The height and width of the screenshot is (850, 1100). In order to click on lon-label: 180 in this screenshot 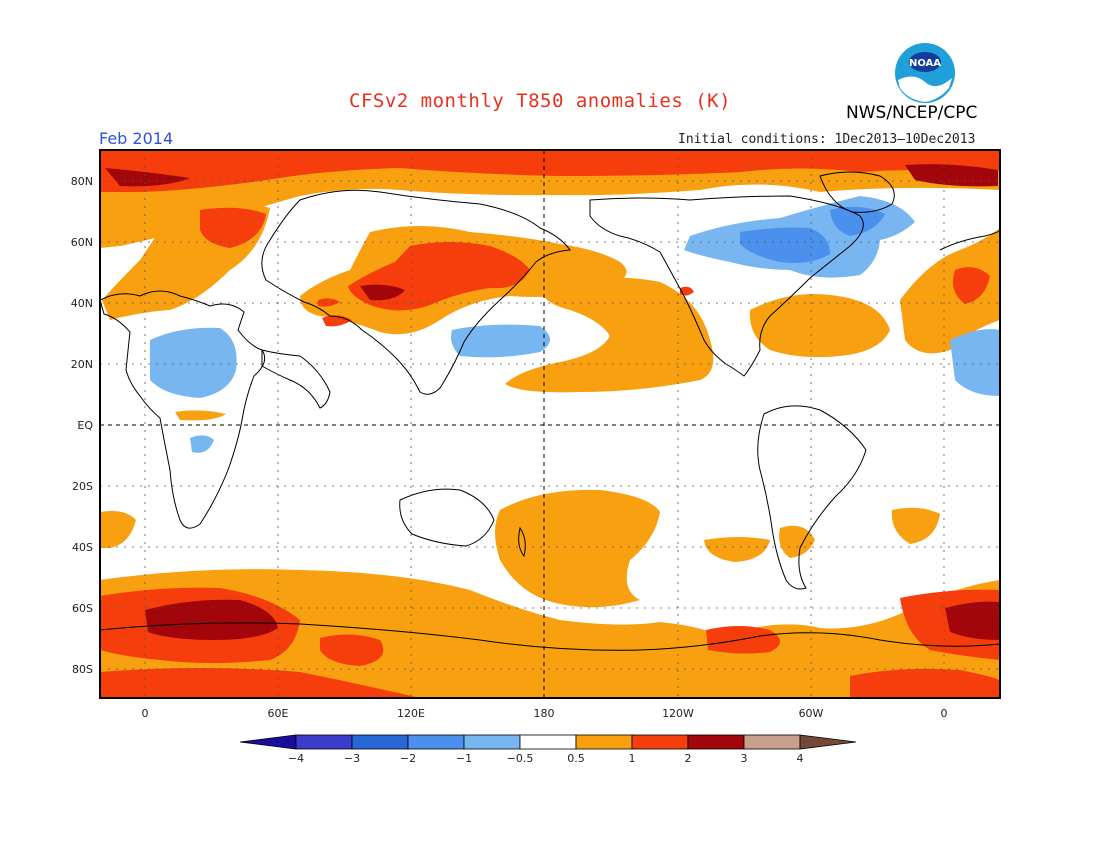, I will do `click(544, 713)`.